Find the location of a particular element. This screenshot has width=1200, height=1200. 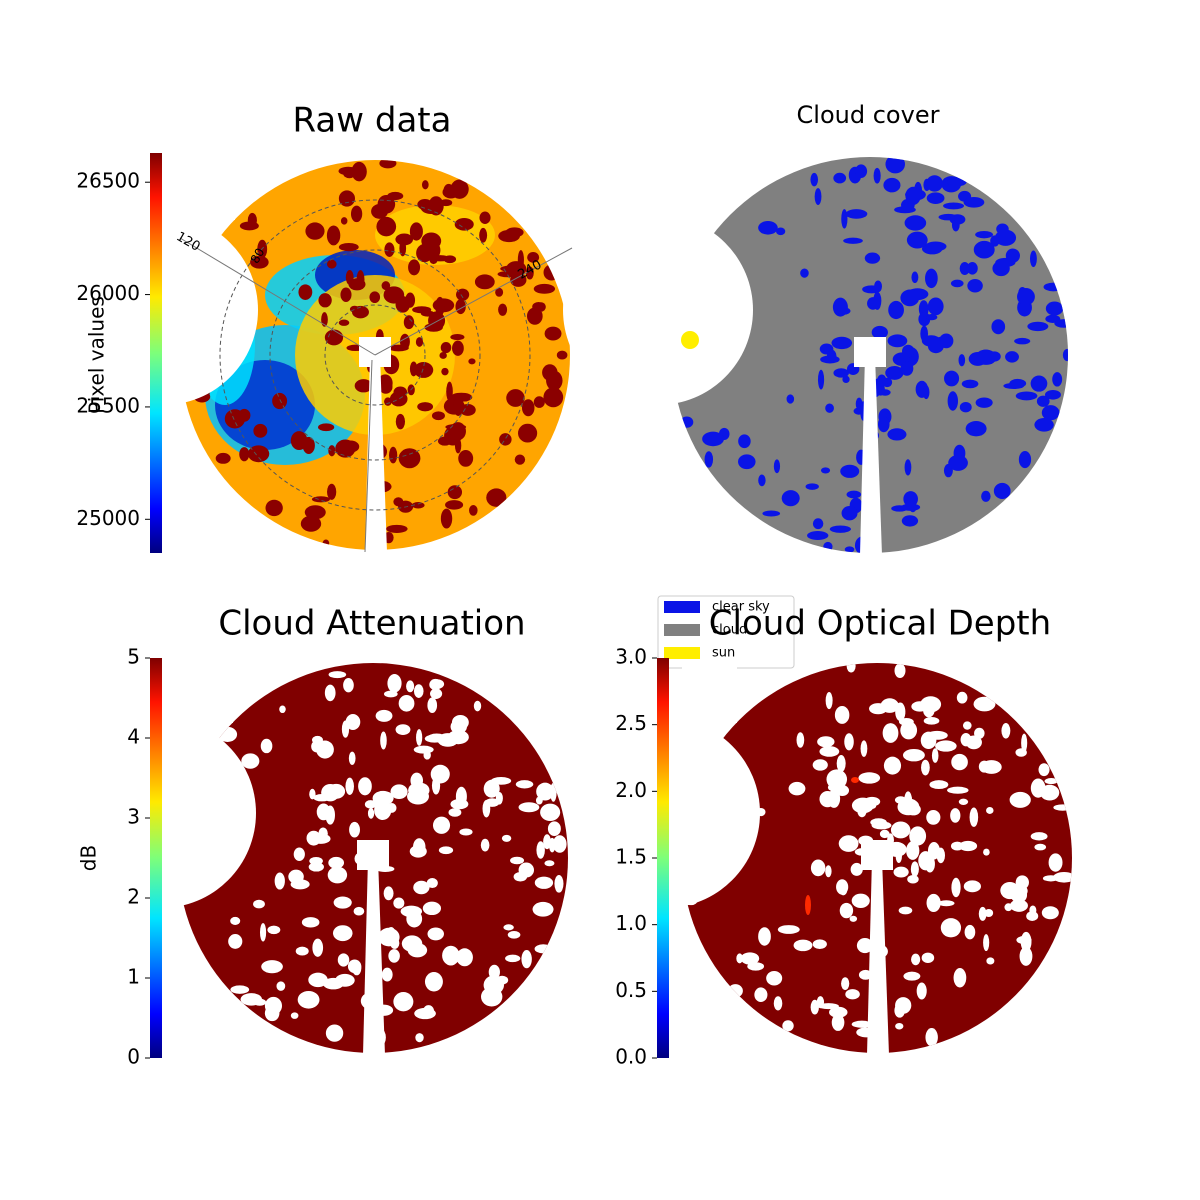

horizon-bite is located at coordinates (163, 310).